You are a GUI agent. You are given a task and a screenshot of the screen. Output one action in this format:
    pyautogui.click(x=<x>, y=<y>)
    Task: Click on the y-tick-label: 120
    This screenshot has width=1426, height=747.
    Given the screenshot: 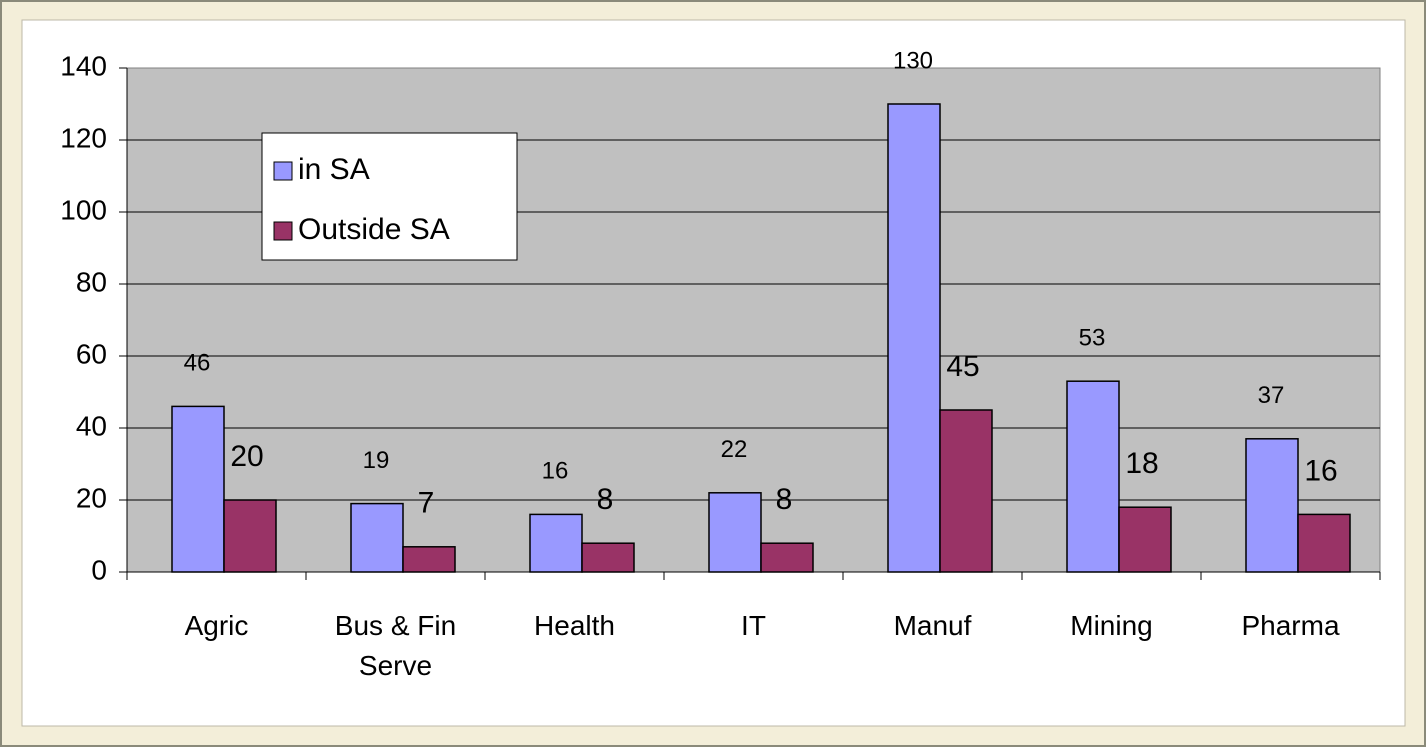 What is the action you would take?
    pyautogui.click(x=83, y=137)
    